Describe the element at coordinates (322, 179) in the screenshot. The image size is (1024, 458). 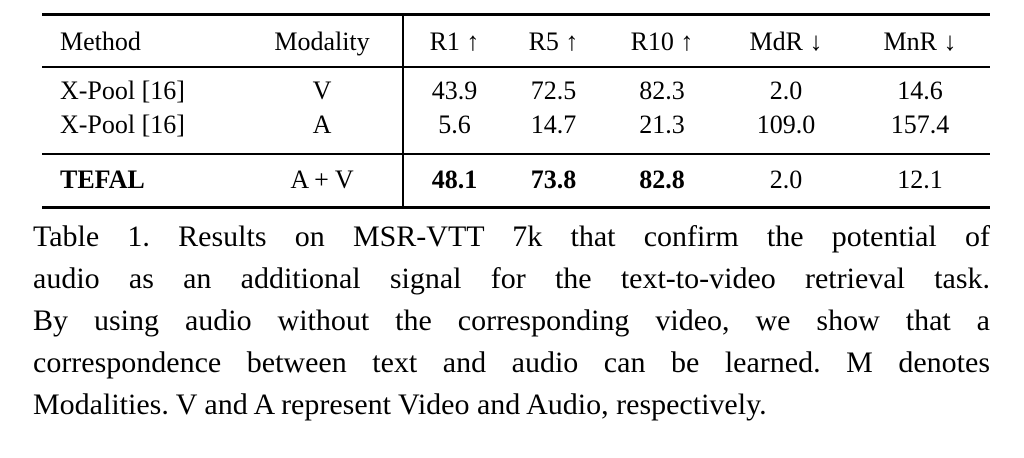
I see `cell-modality: A + V` at that location.